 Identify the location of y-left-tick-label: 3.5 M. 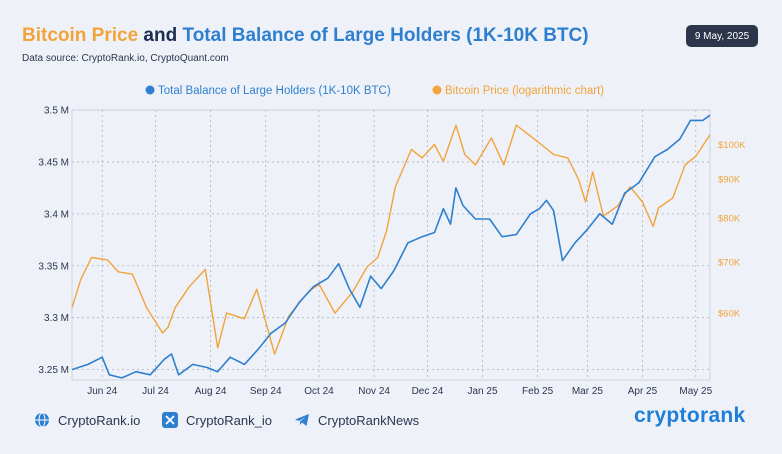
(56, 111).